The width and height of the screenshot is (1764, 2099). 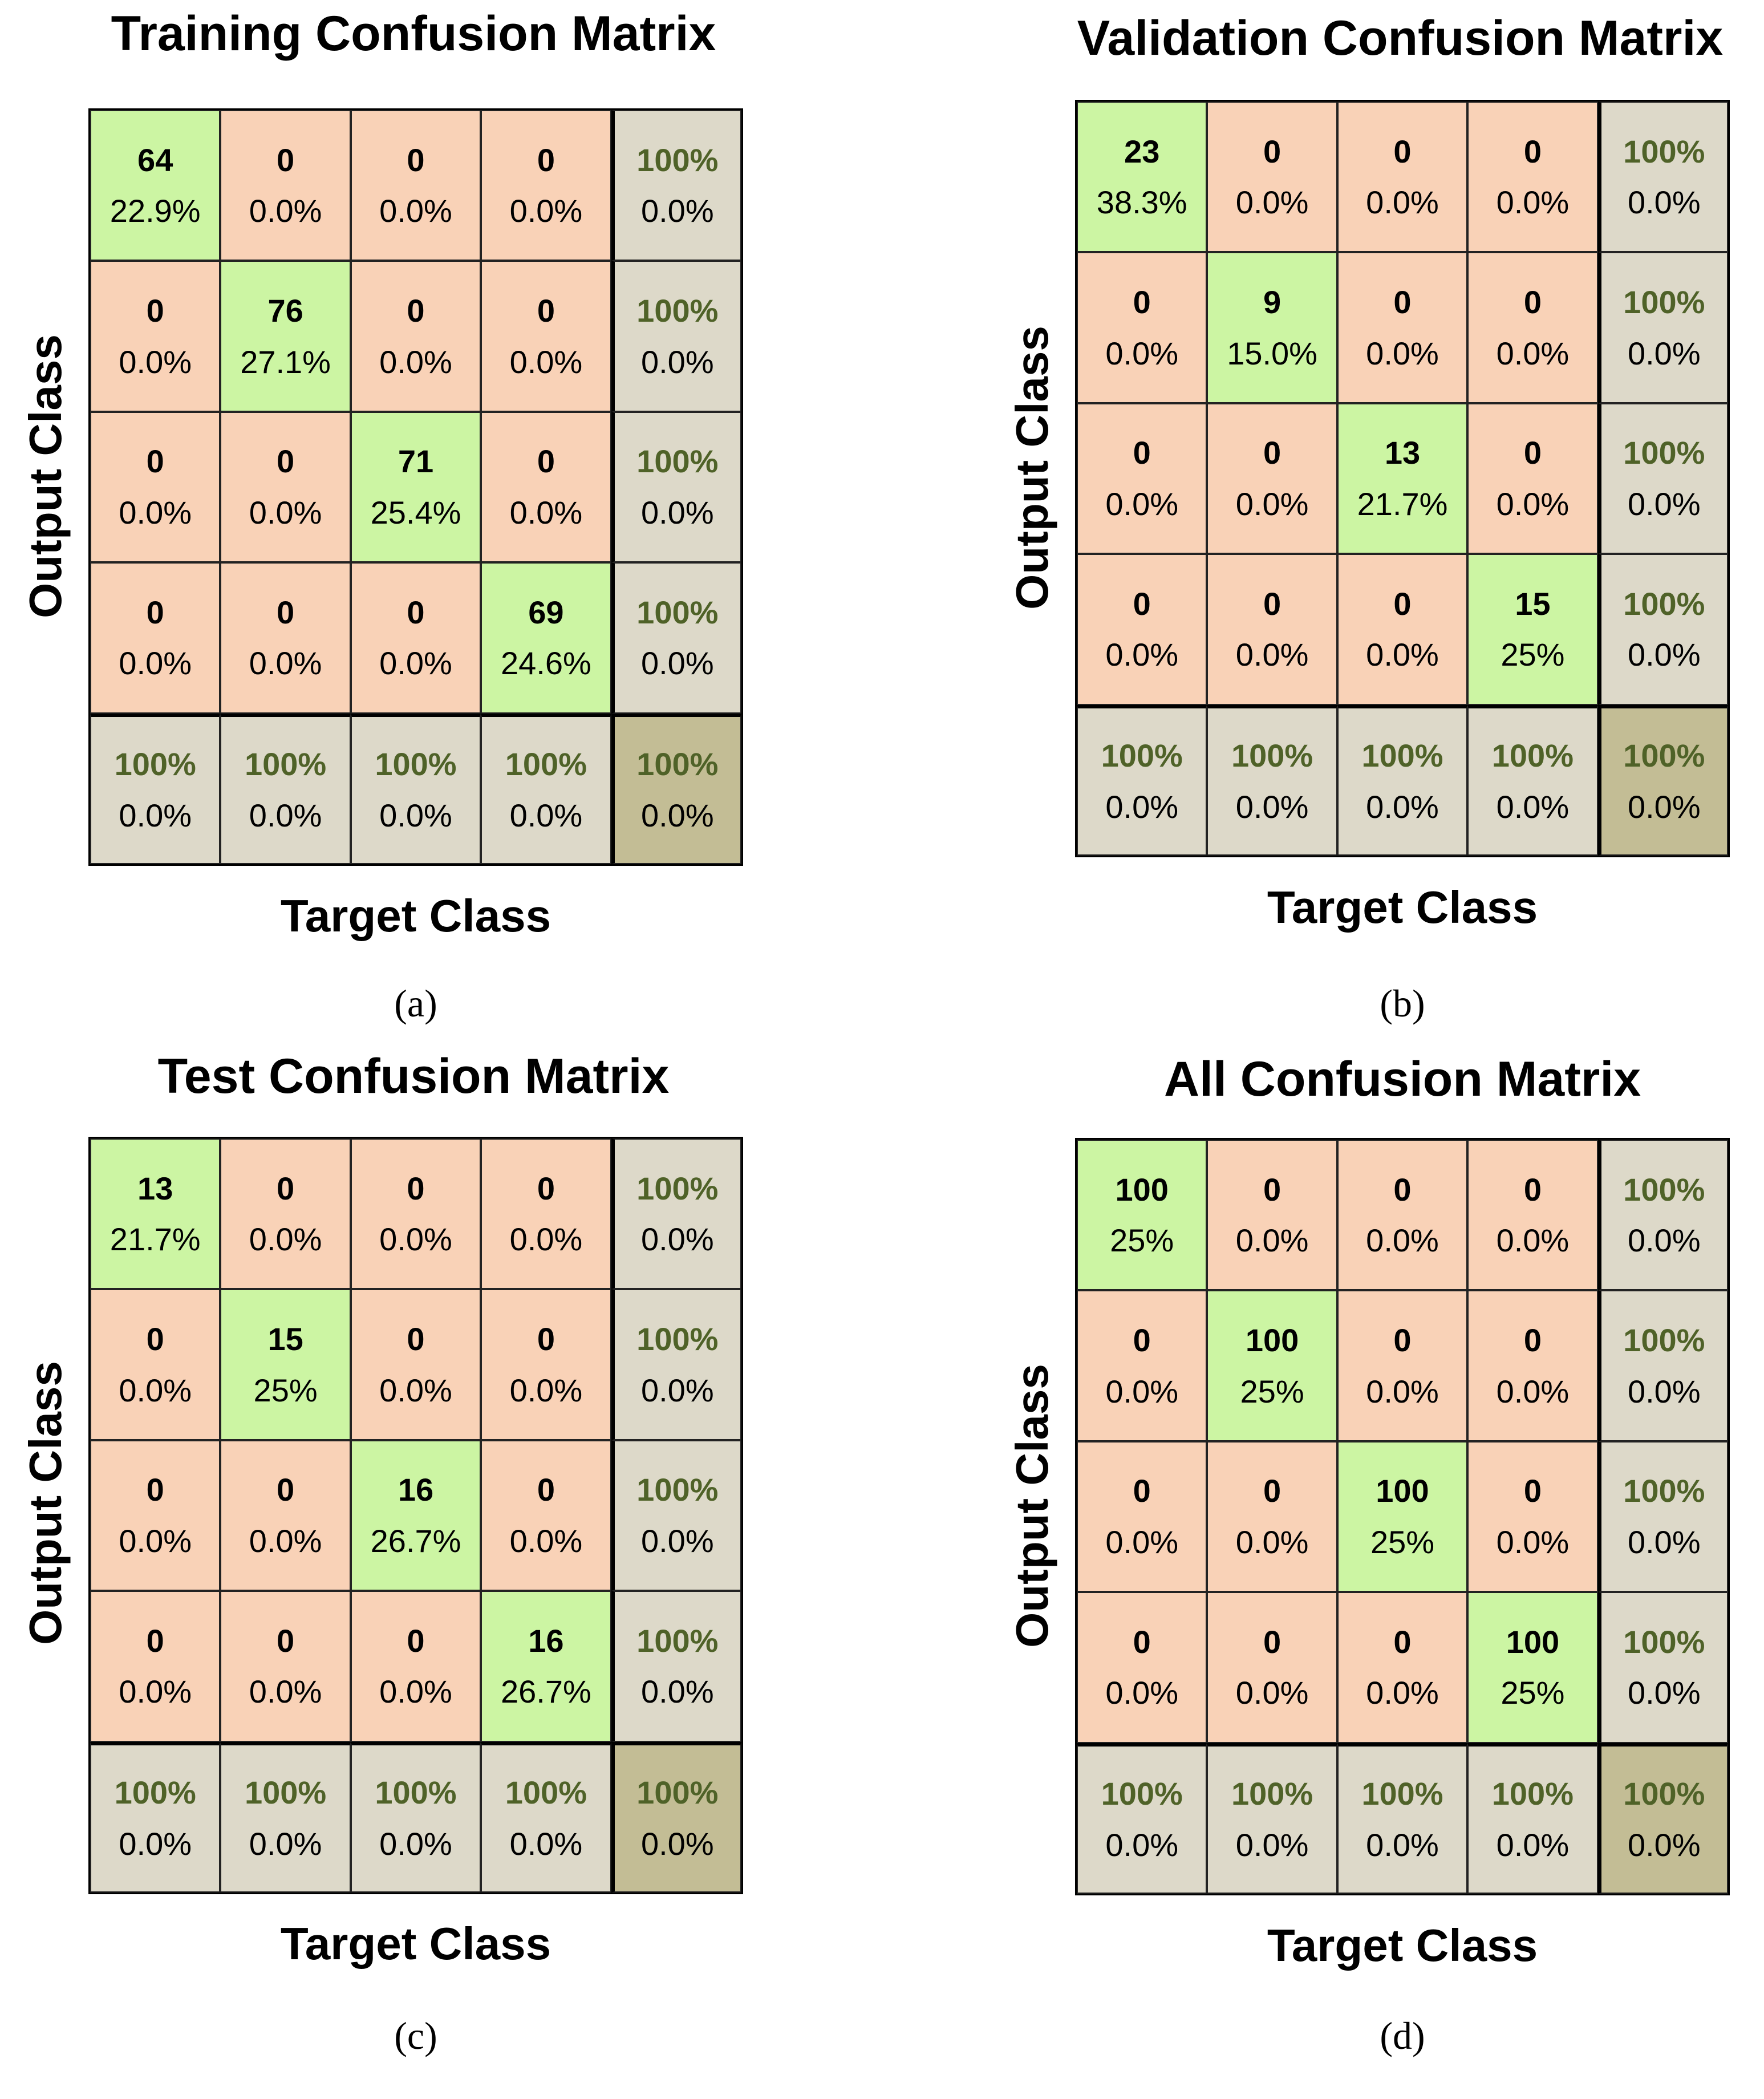 What do you see at coordinates (545, 663) in the screenshot?
I see `cell-percent: 24.6%` at bounding box center [545, 663].